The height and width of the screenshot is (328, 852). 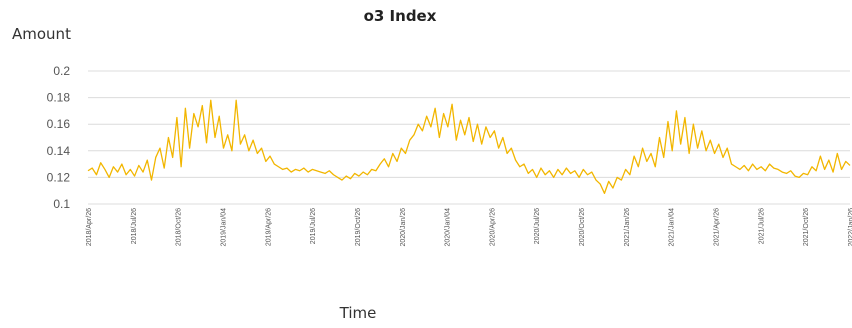 What do you see at coordinates (400, 16) in the screenshot?
I see `chart-title: o3 Index` at bounding box center [400, 16].